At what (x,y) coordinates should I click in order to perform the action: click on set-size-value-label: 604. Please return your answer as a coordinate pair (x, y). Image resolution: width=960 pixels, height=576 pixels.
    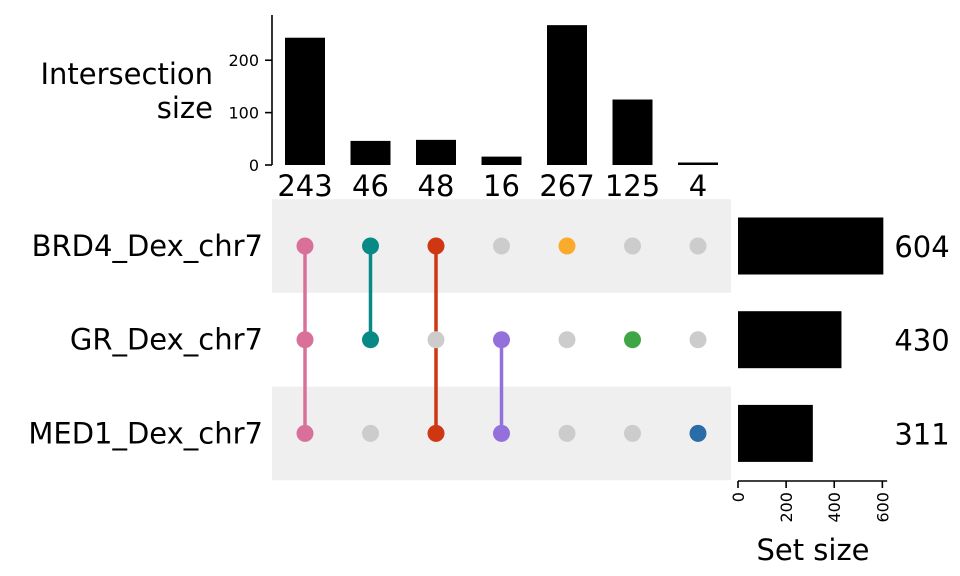
    Looking at the image, I should click on (921, 247).